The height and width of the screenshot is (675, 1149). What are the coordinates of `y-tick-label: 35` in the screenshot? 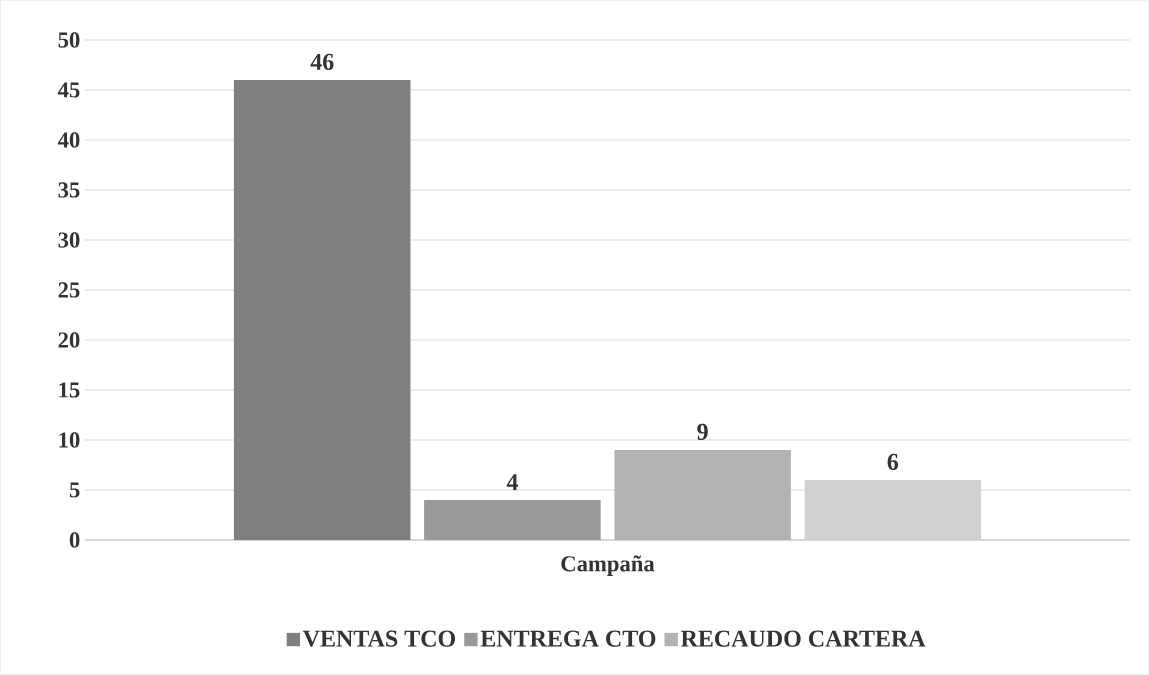 It's located at (69, 190).